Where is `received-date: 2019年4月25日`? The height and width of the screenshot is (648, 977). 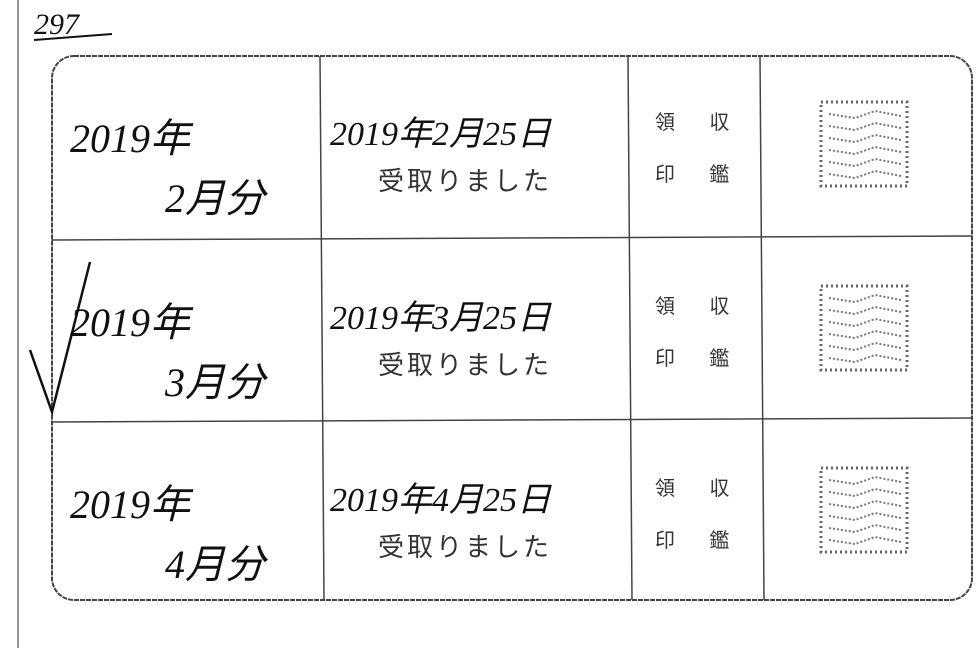 received-date: 2019年4月25日 is located at coordinates (440, 500).